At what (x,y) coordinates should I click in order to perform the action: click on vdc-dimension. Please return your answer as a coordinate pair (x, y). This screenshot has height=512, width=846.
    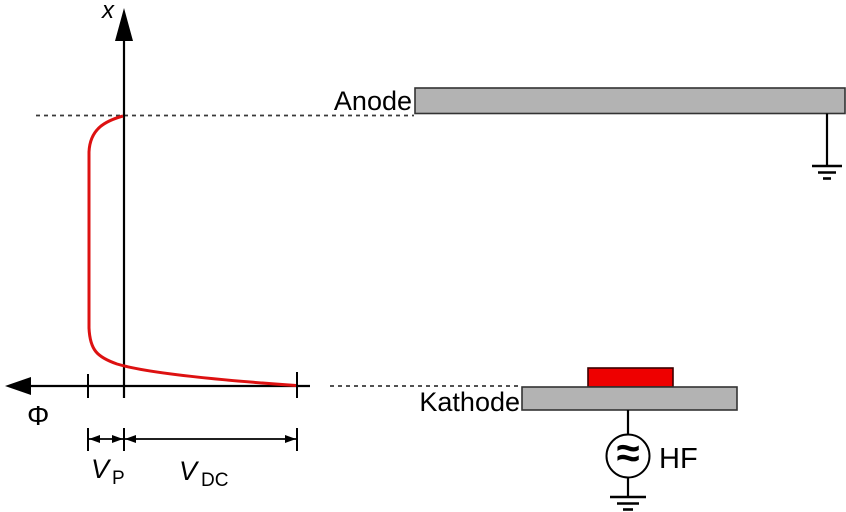
    Looking at the image, I should click on (211, 439).